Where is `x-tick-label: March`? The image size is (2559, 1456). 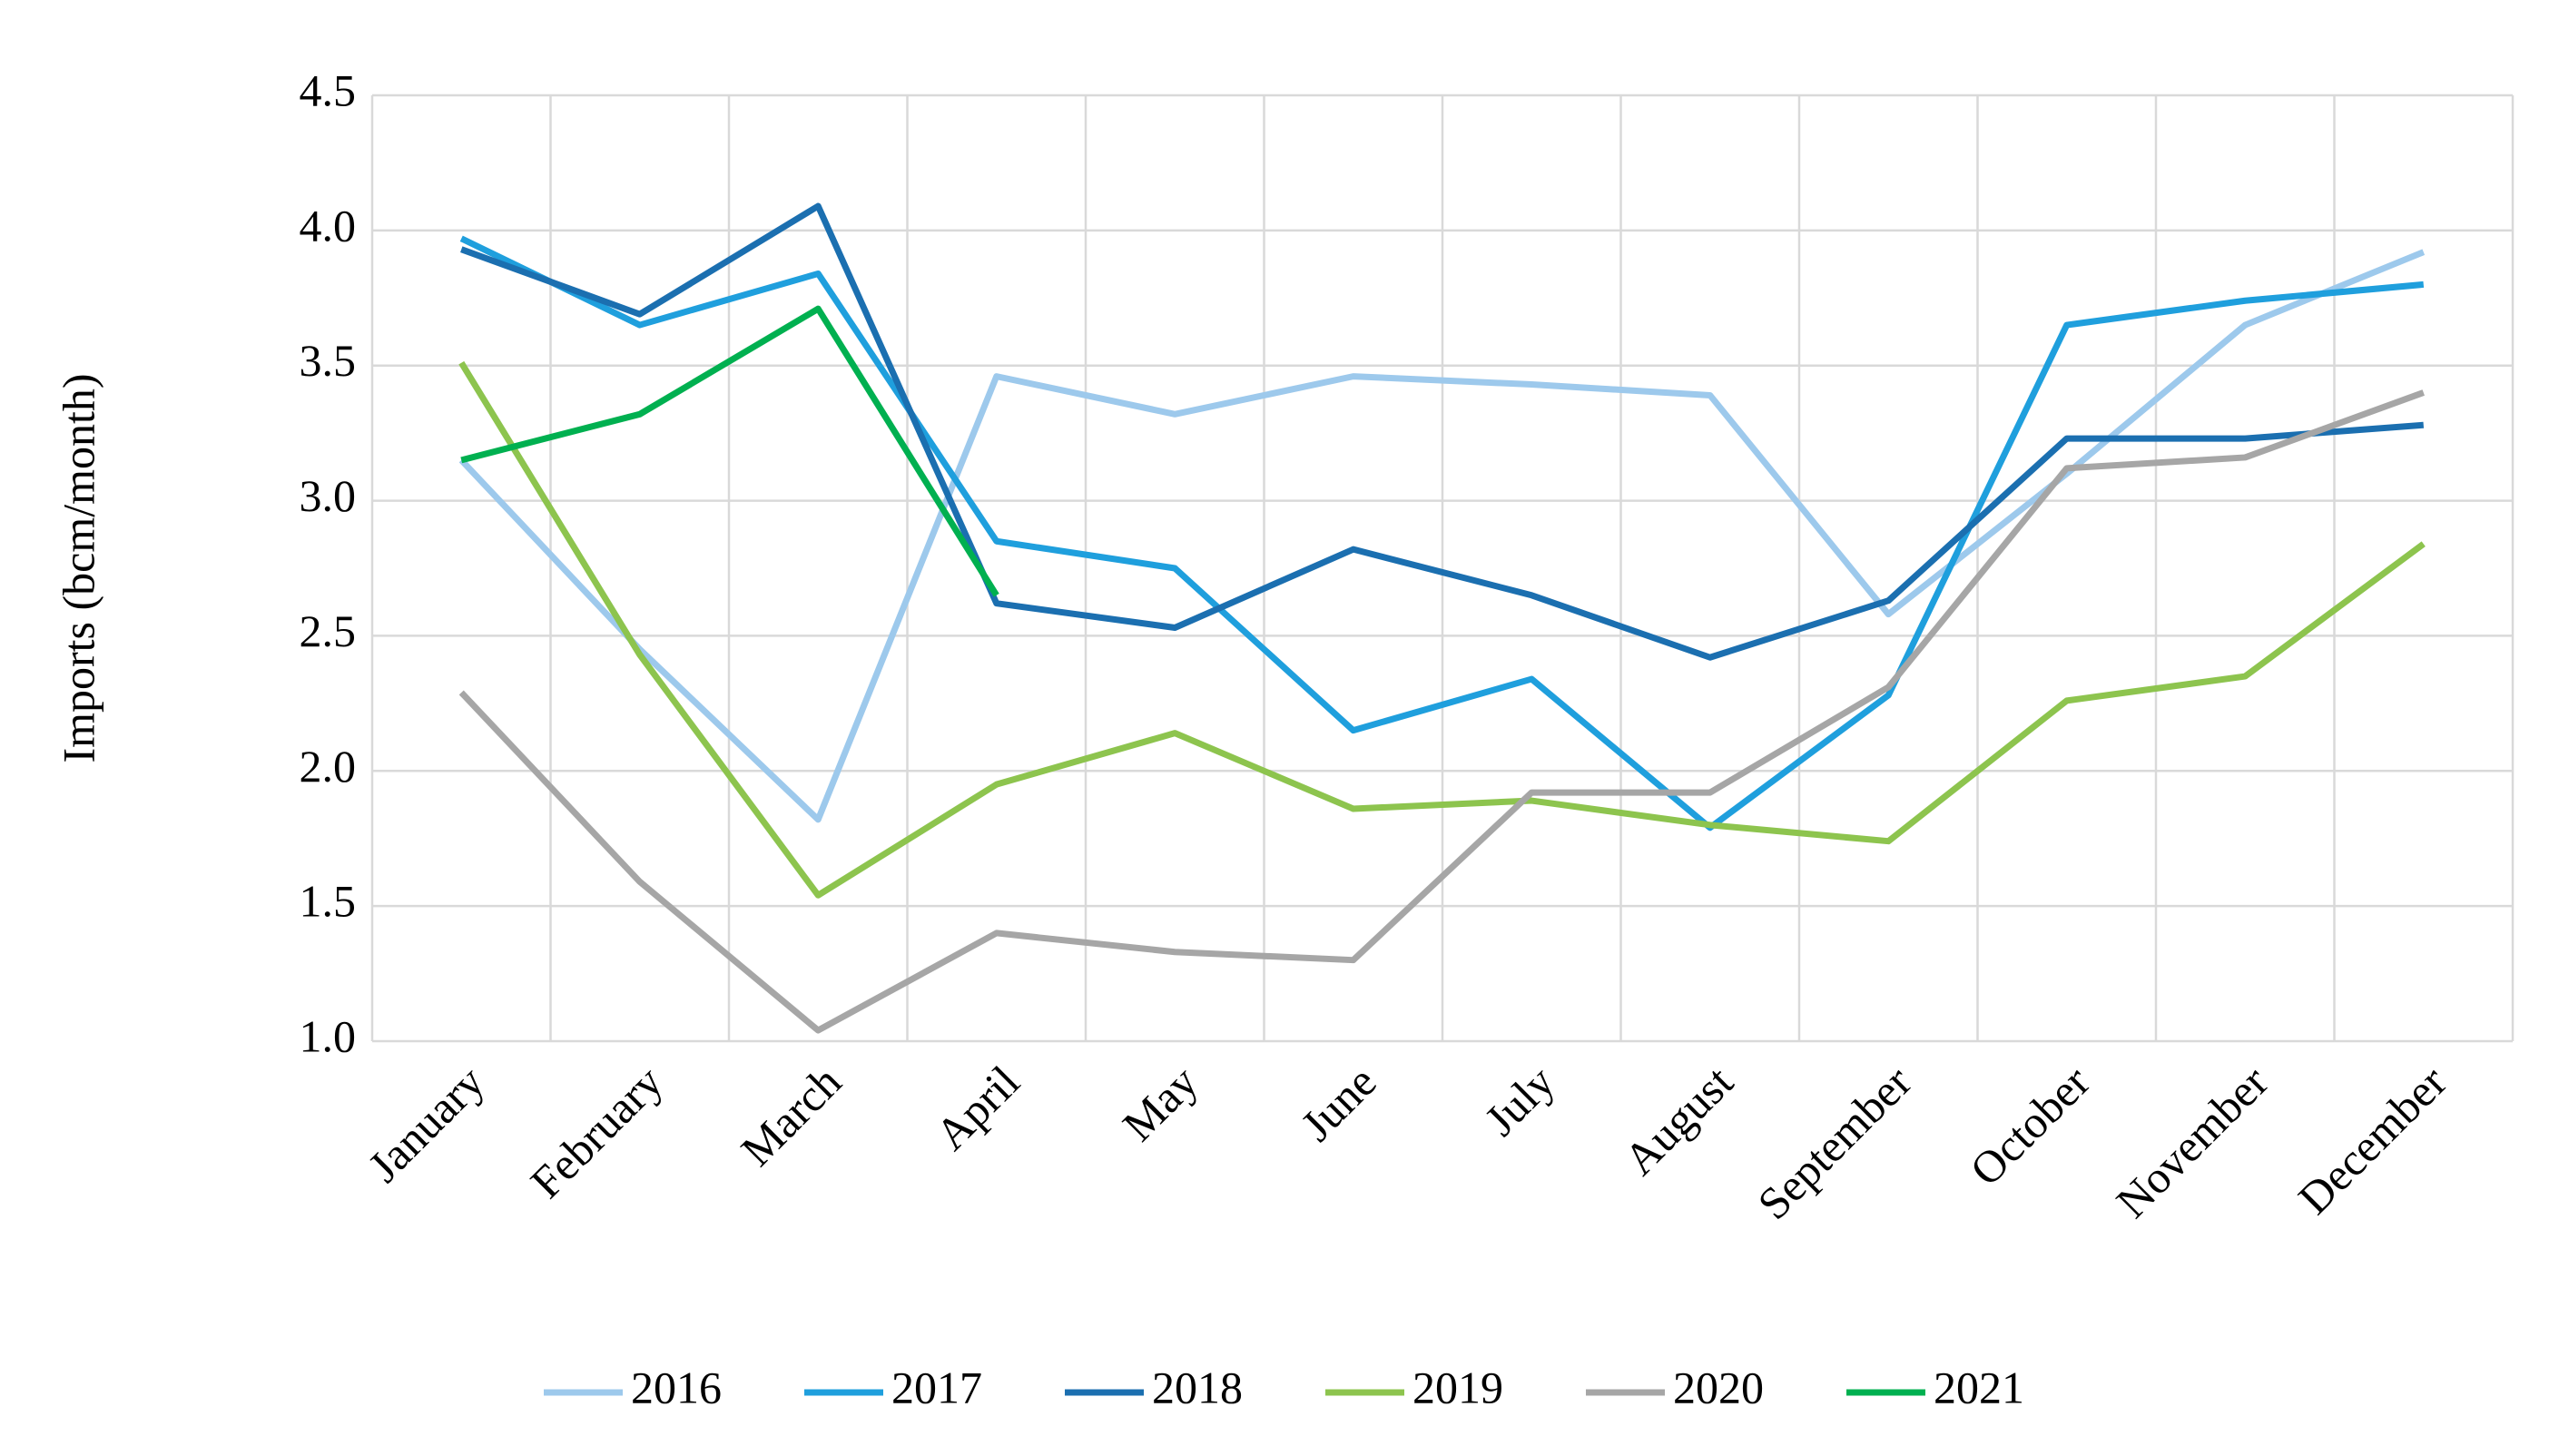 x-tick-label: March is located at coordinates (791, 1116).